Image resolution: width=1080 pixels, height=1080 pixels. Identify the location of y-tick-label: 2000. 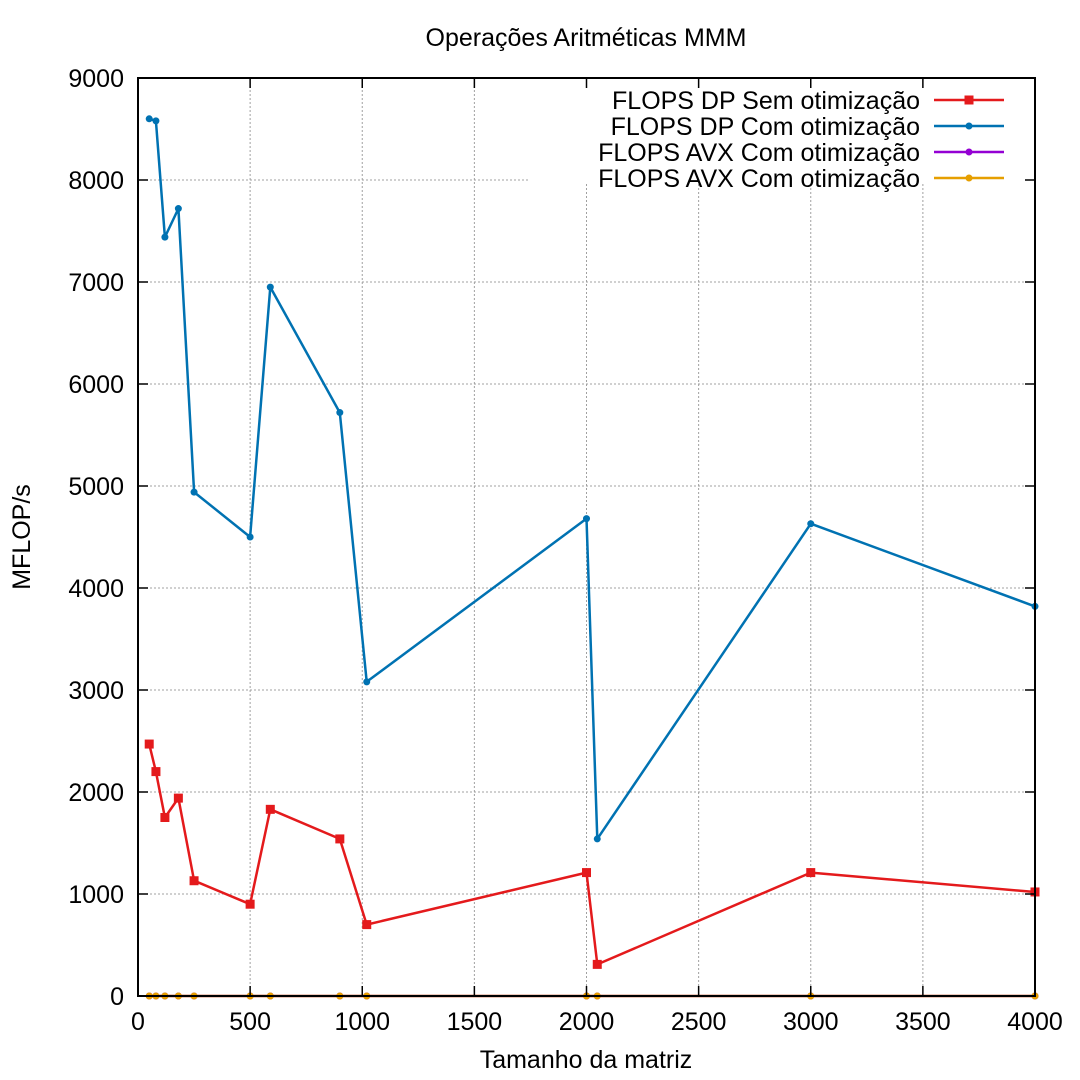
(96, 793).